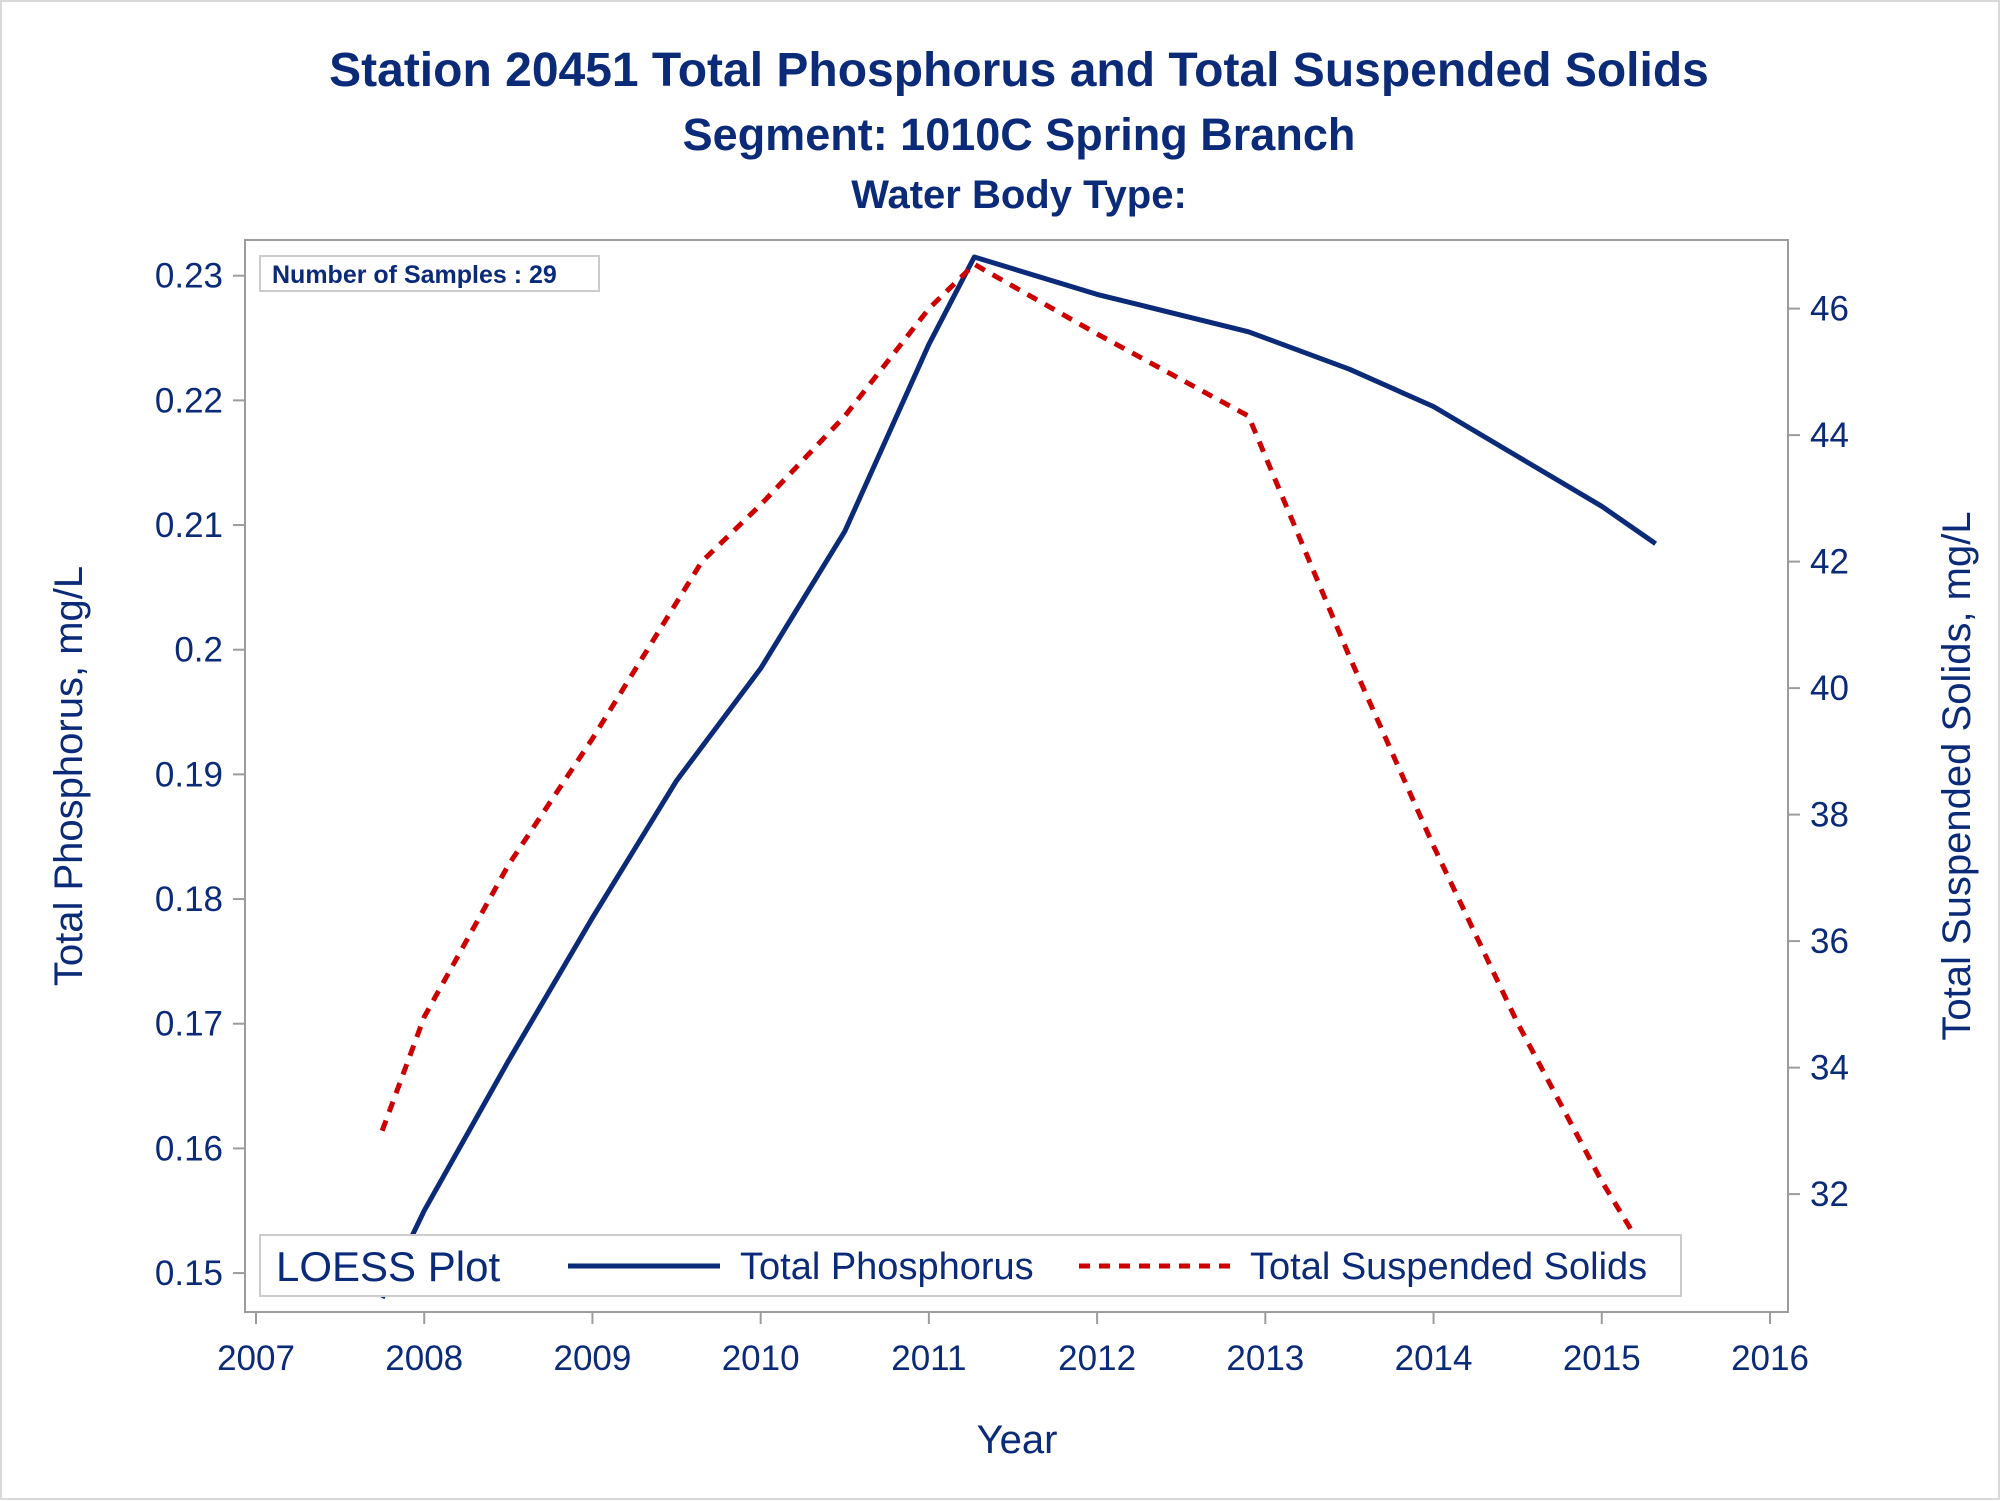 This screenshot has width=2000, height=1502. I want to click on legend-label-total-phosphorus: Total Phosphorus, so click(887, 1267).